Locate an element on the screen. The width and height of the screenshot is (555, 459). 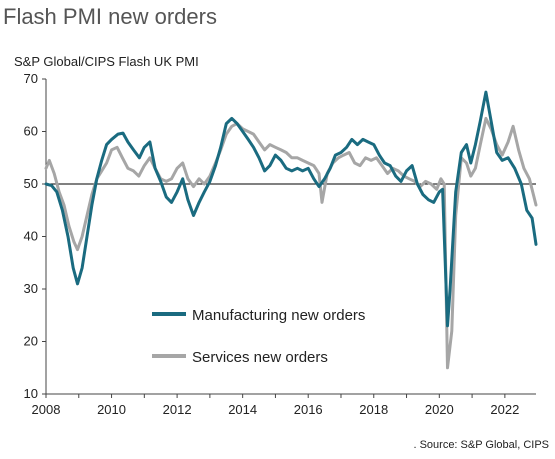
y-tick-label: 30 is located at coordinates (31, 288).